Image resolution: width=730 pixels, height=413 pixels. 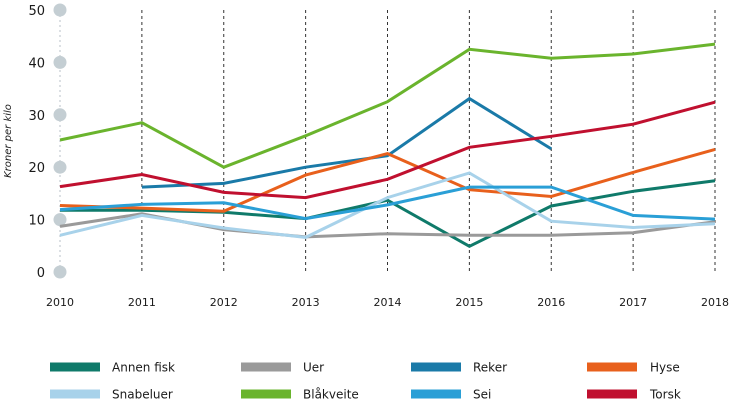 I want to click on x-tick-label: 2013, so click(x=306, y=302).